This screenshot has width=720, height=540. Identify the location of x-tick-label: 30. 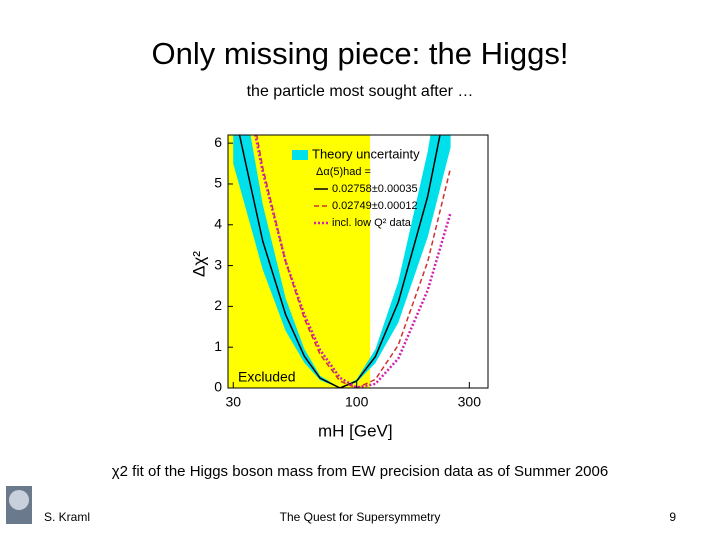
(233, 402).